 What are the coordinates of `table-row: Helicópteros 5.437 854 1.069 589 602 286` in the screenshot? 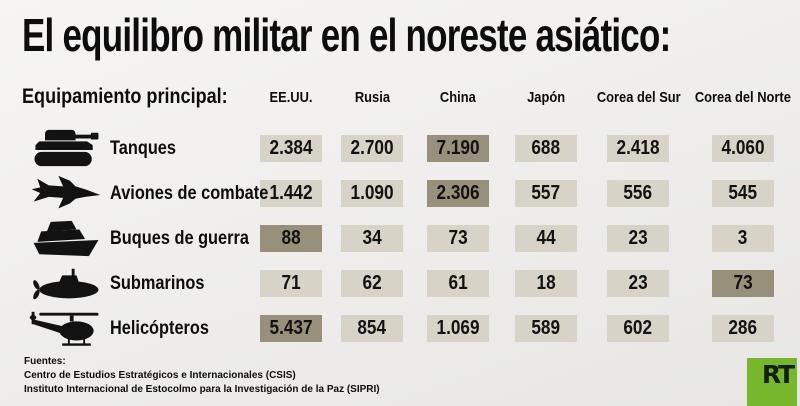 It's located at (411, 328).